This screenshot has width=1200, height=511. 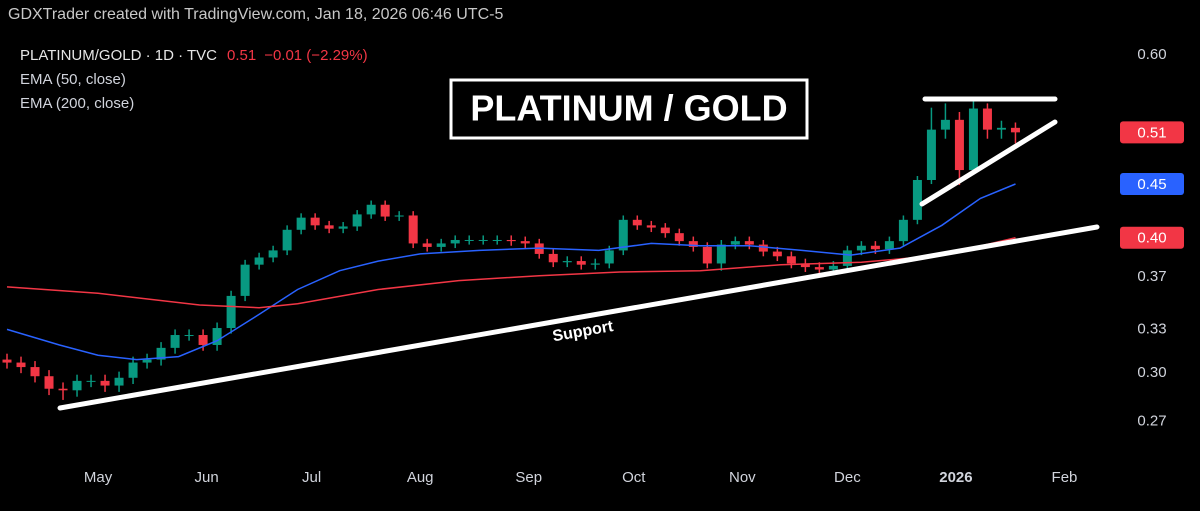 I want to click on legend-entry: EMA (200, close), so click(x=77, y=103).